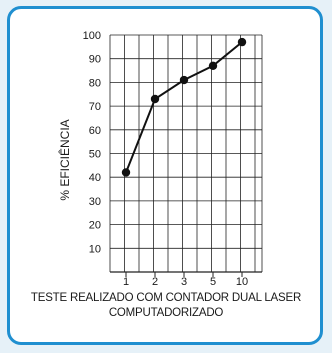 This screenshot has height=353, width=332. I want to click on y-tick-labels: 10 20 30 40 50 60 70 80 90 100, so click(92, 142).